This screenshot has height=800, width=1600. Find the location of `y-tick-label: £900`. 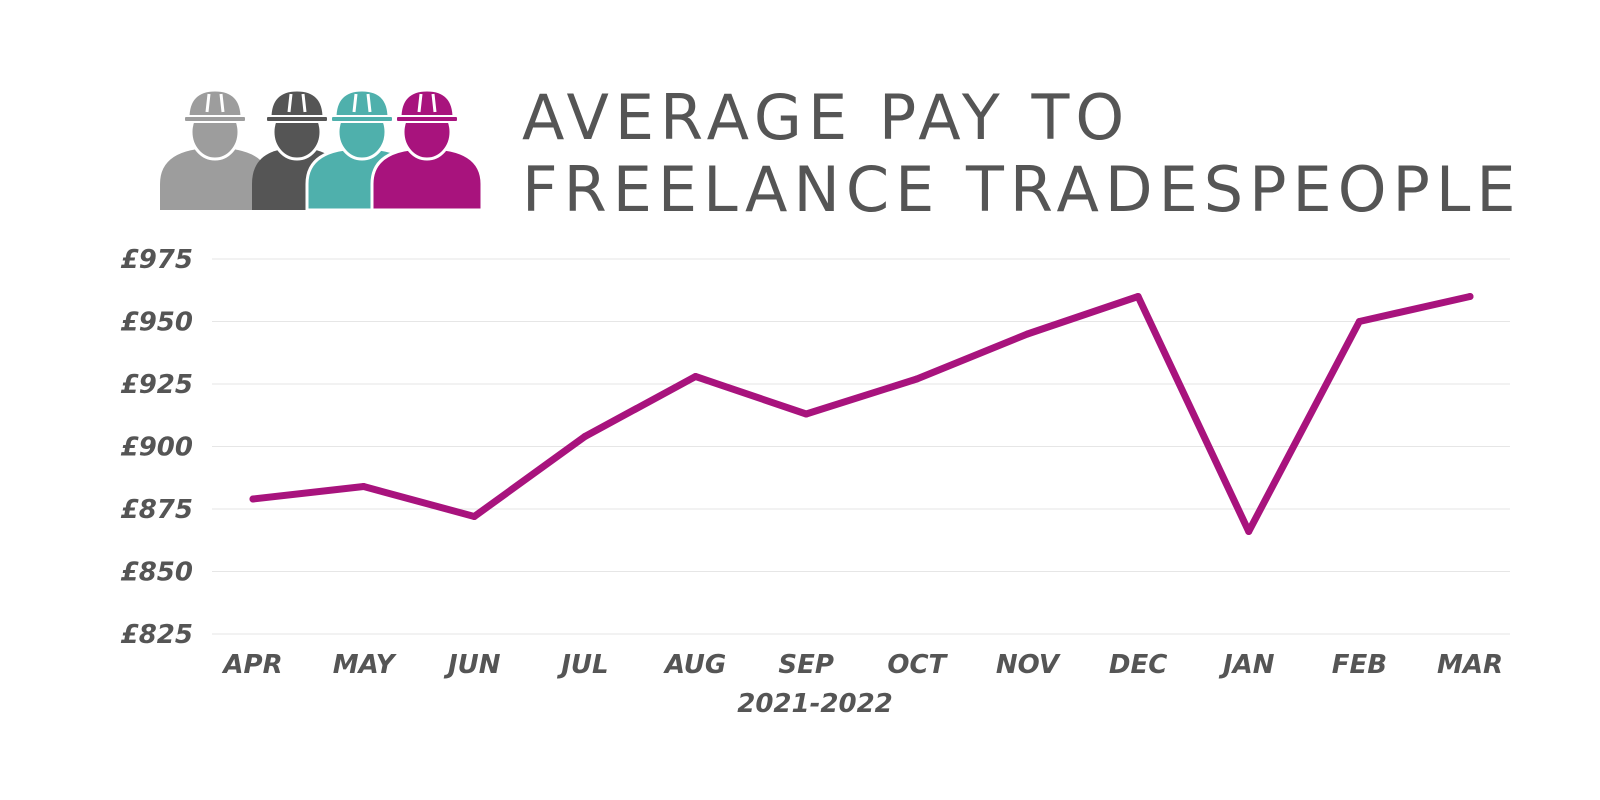

y-tick-label: £900 is located at coordinates (157, 448).